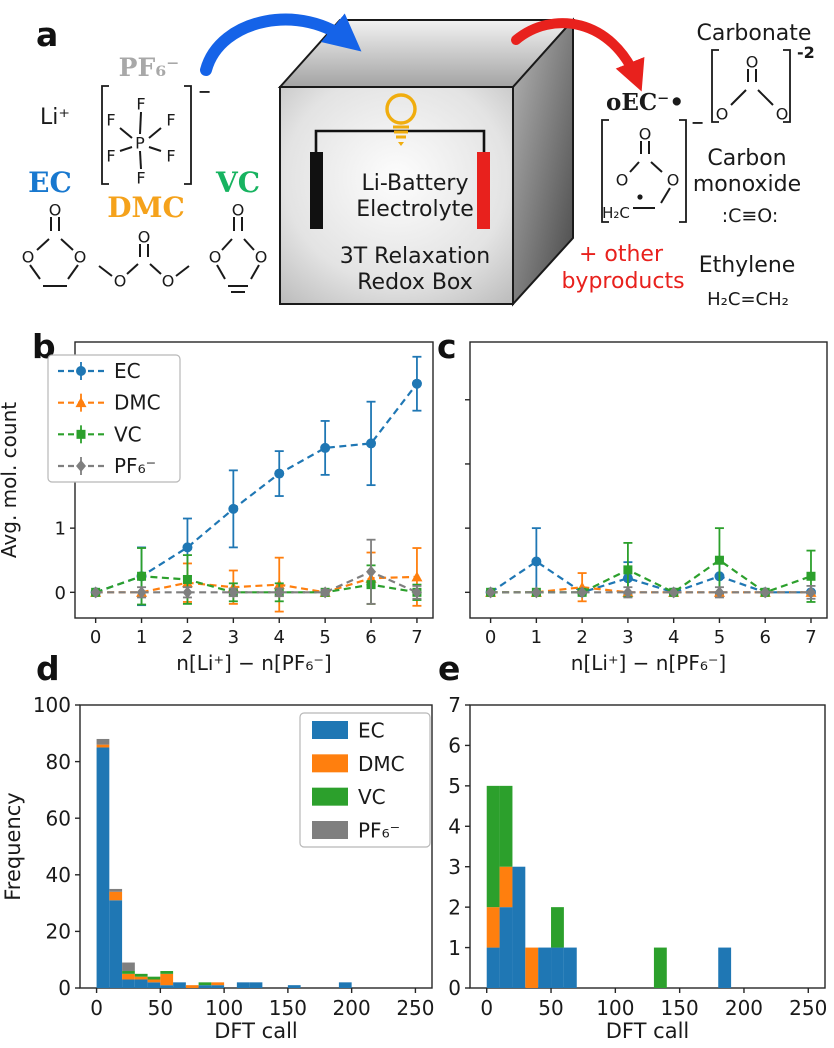 This screenshot has width=834, height=1048. Describe the element at coordinates (55, 117) in the screenshot. I see `li-label: Li⁺` at that location.